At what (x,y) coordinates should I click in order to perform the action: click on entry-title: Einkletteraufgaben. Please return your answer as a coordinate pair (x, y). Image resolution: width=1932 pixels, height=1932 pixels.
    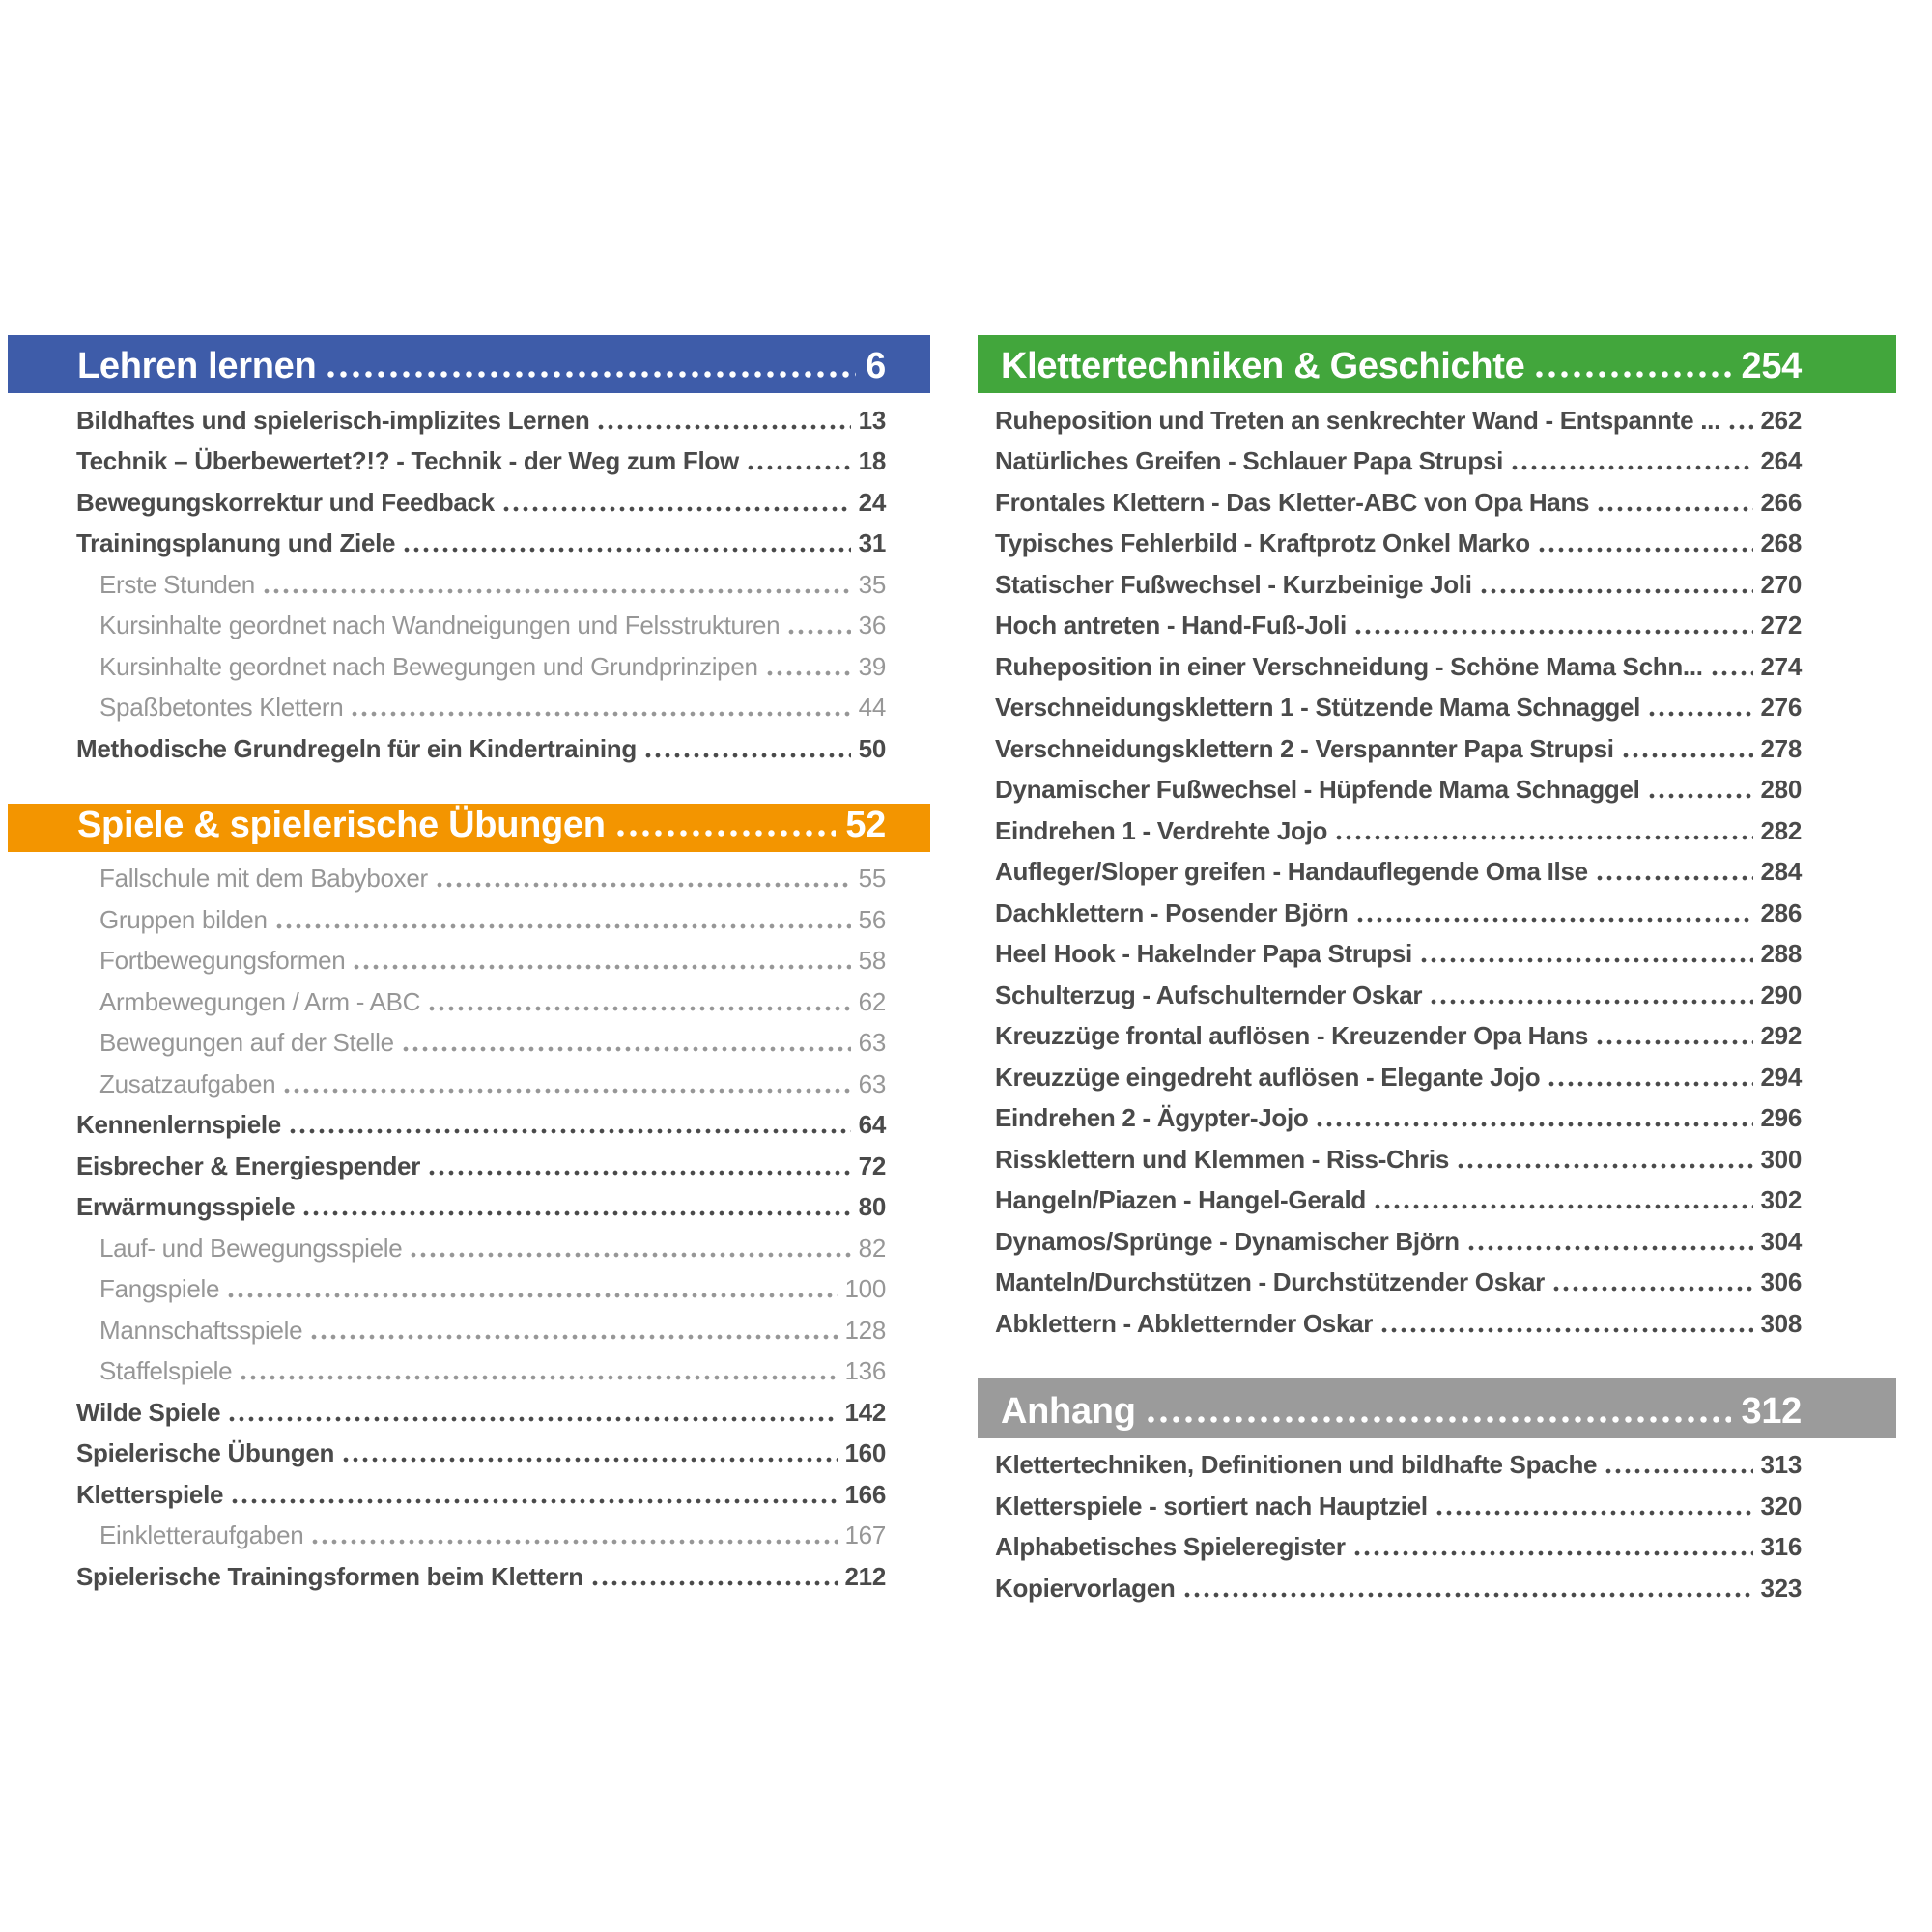
    Looking at the image, I should click on (201, 1534).